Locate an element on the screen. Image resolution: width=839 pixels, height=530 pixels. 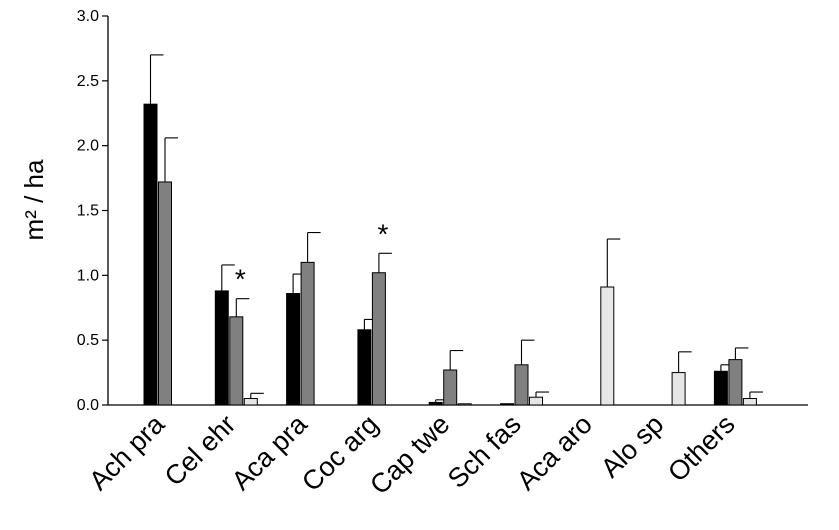
category-label: Sch fas is located at coordinates (484, 451).